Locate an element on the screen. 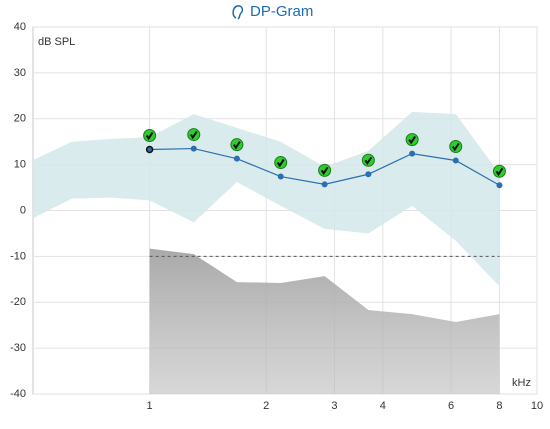 The width and height of the screenshot is (550, 429). x-tick-label: 4 is located at coordinates (383, 406).